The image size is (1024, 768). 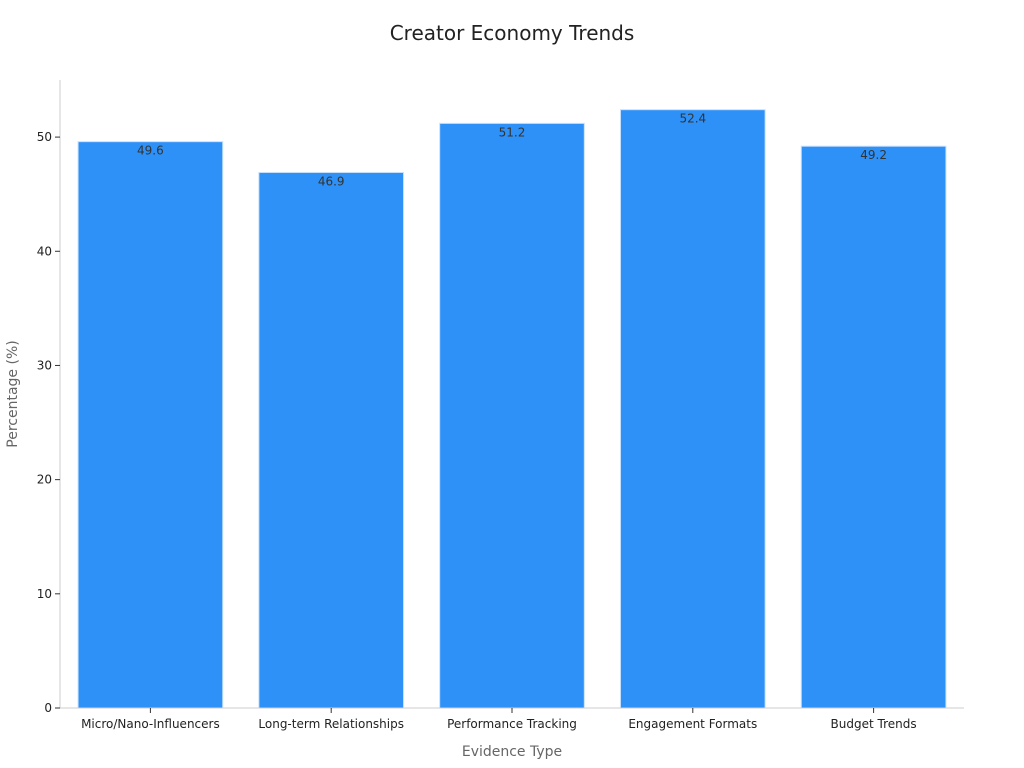 I want to click on chart-title: Creator Economy Trends, so click(x=512, y=33).